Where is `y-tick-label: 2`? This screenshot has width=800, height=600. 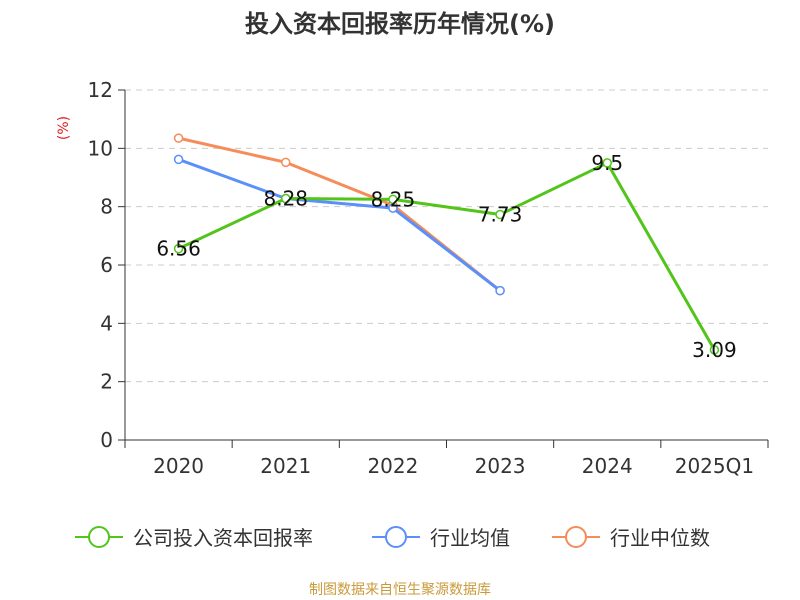 y-tick-label: 2 is located at coordinates (106, 382).